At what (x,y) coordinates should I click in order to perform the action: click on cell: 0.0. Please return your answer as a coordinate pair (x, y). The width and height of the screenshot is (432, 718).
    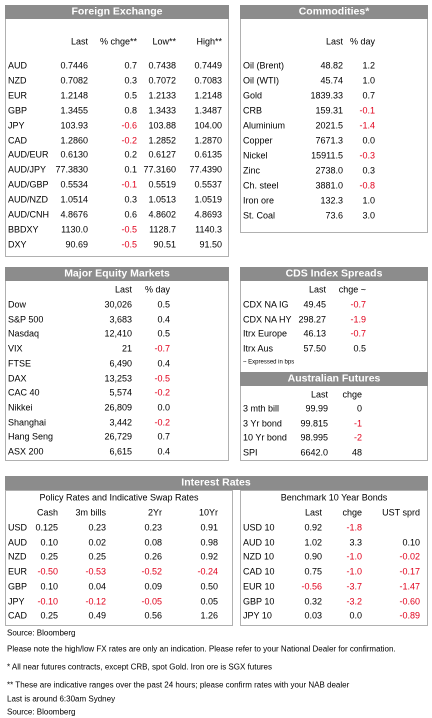
    Looking at the image, I should click on (355, 615).